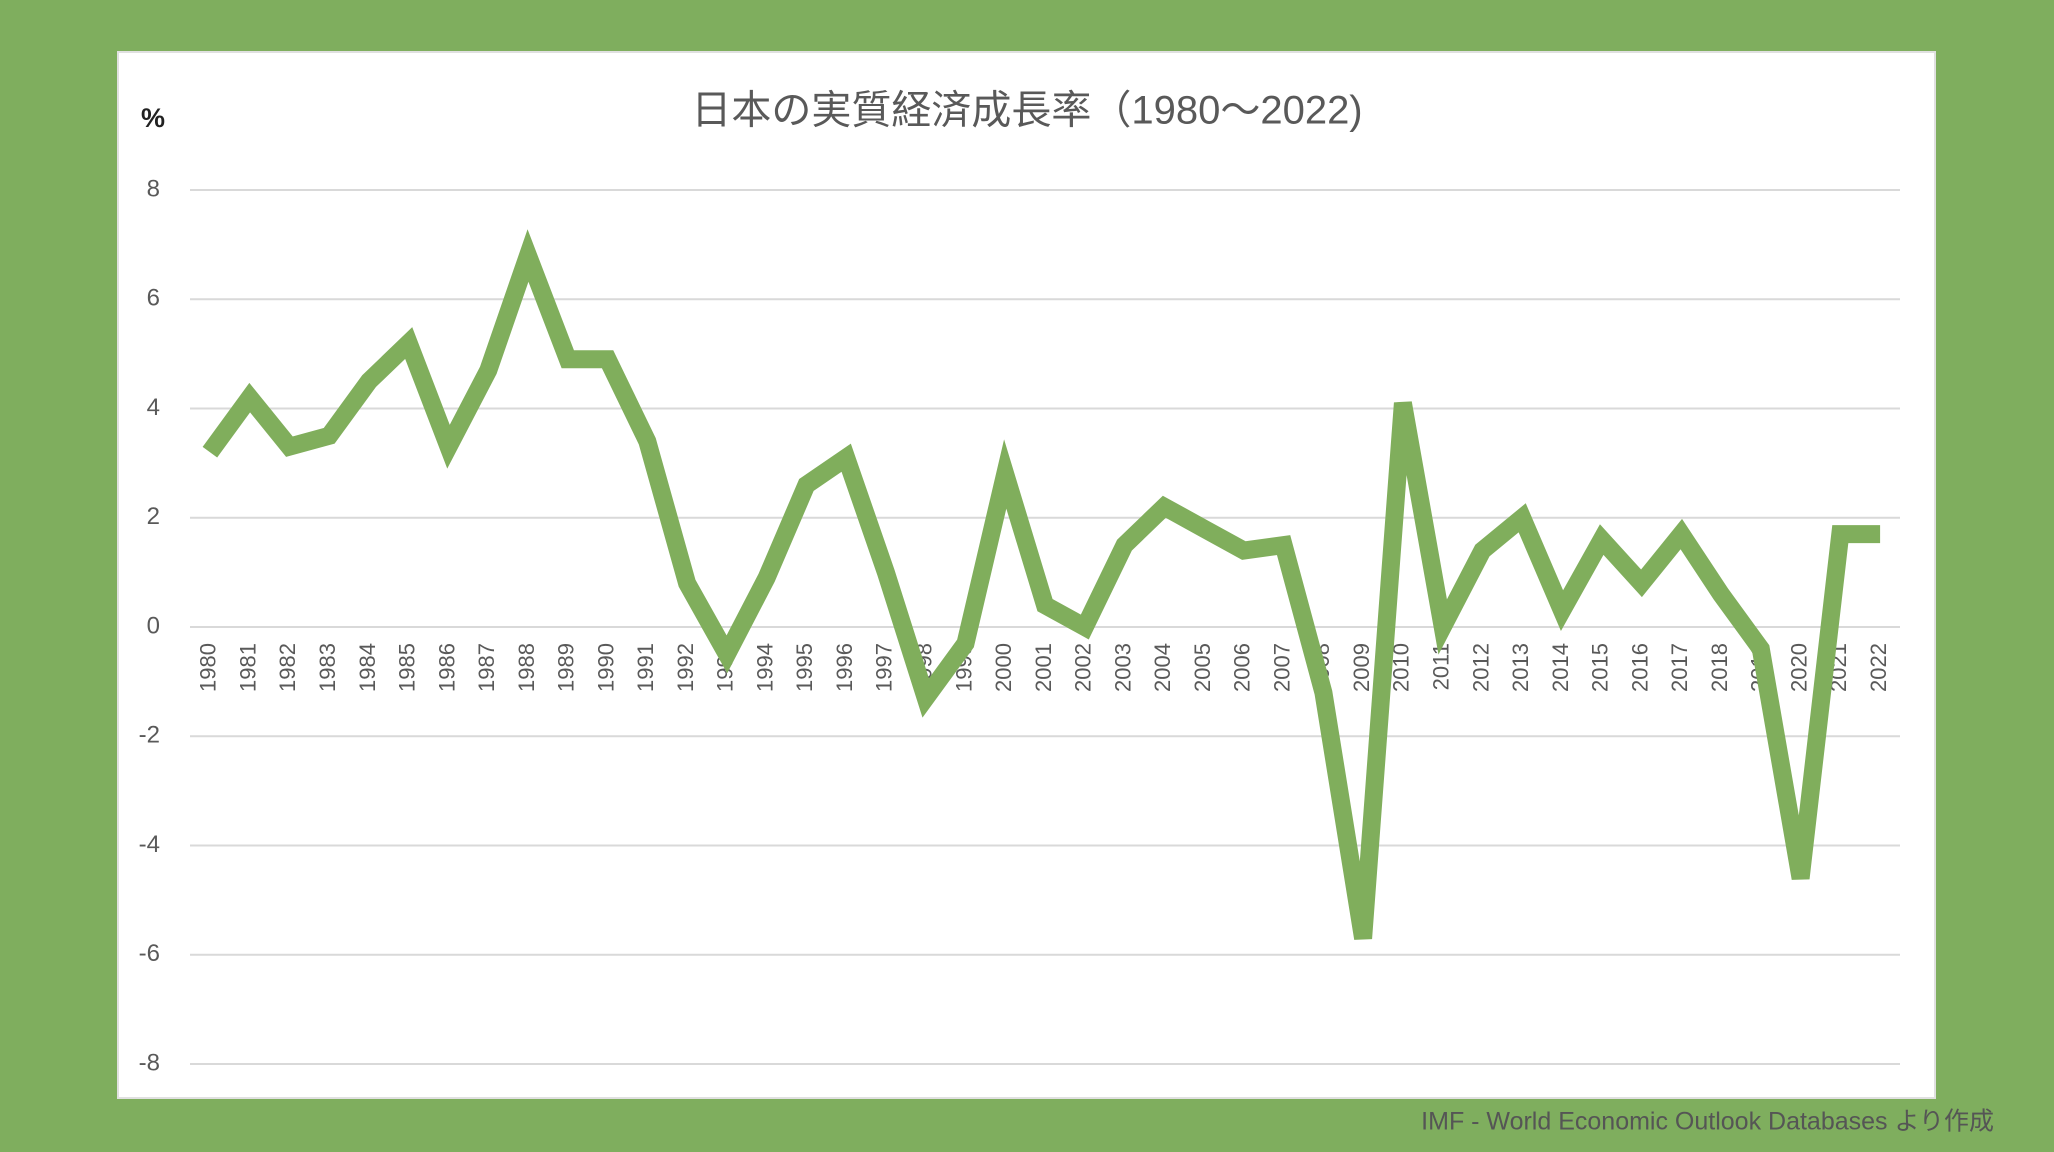  Describe the element at coordinates (1560, 667) in the screenshot. I see `x-tick-label: 2014` at that location.